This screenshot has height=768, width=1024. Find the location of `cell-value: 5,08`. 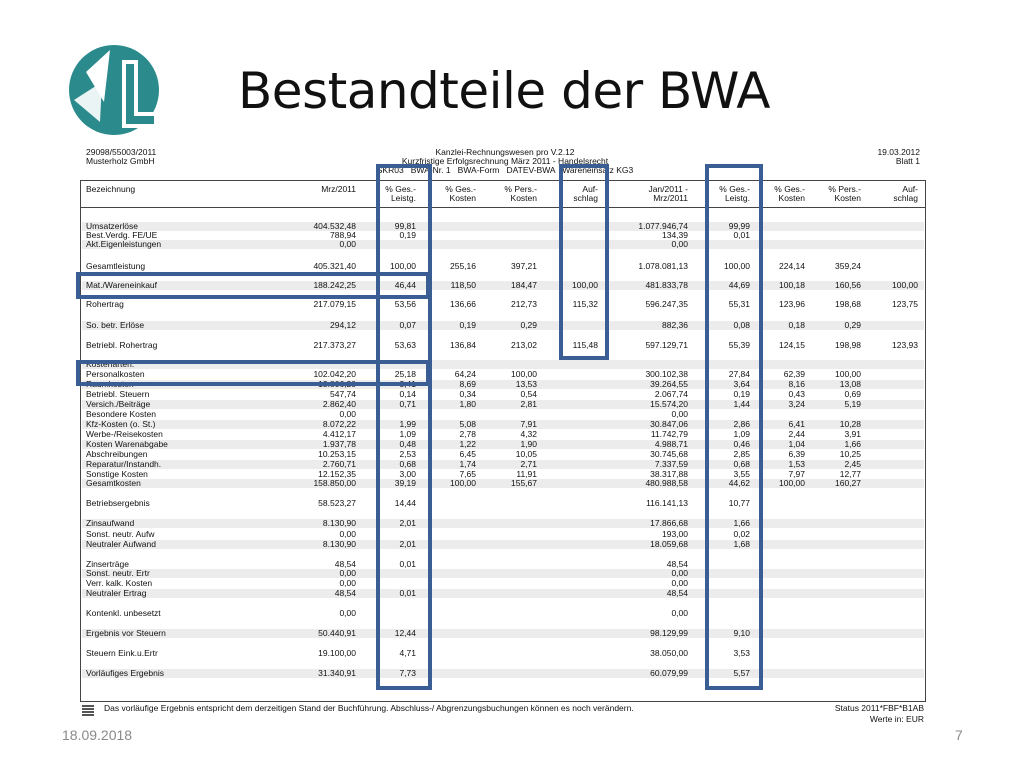

cell-value: 5,08 is located at coordinates (467, 424).